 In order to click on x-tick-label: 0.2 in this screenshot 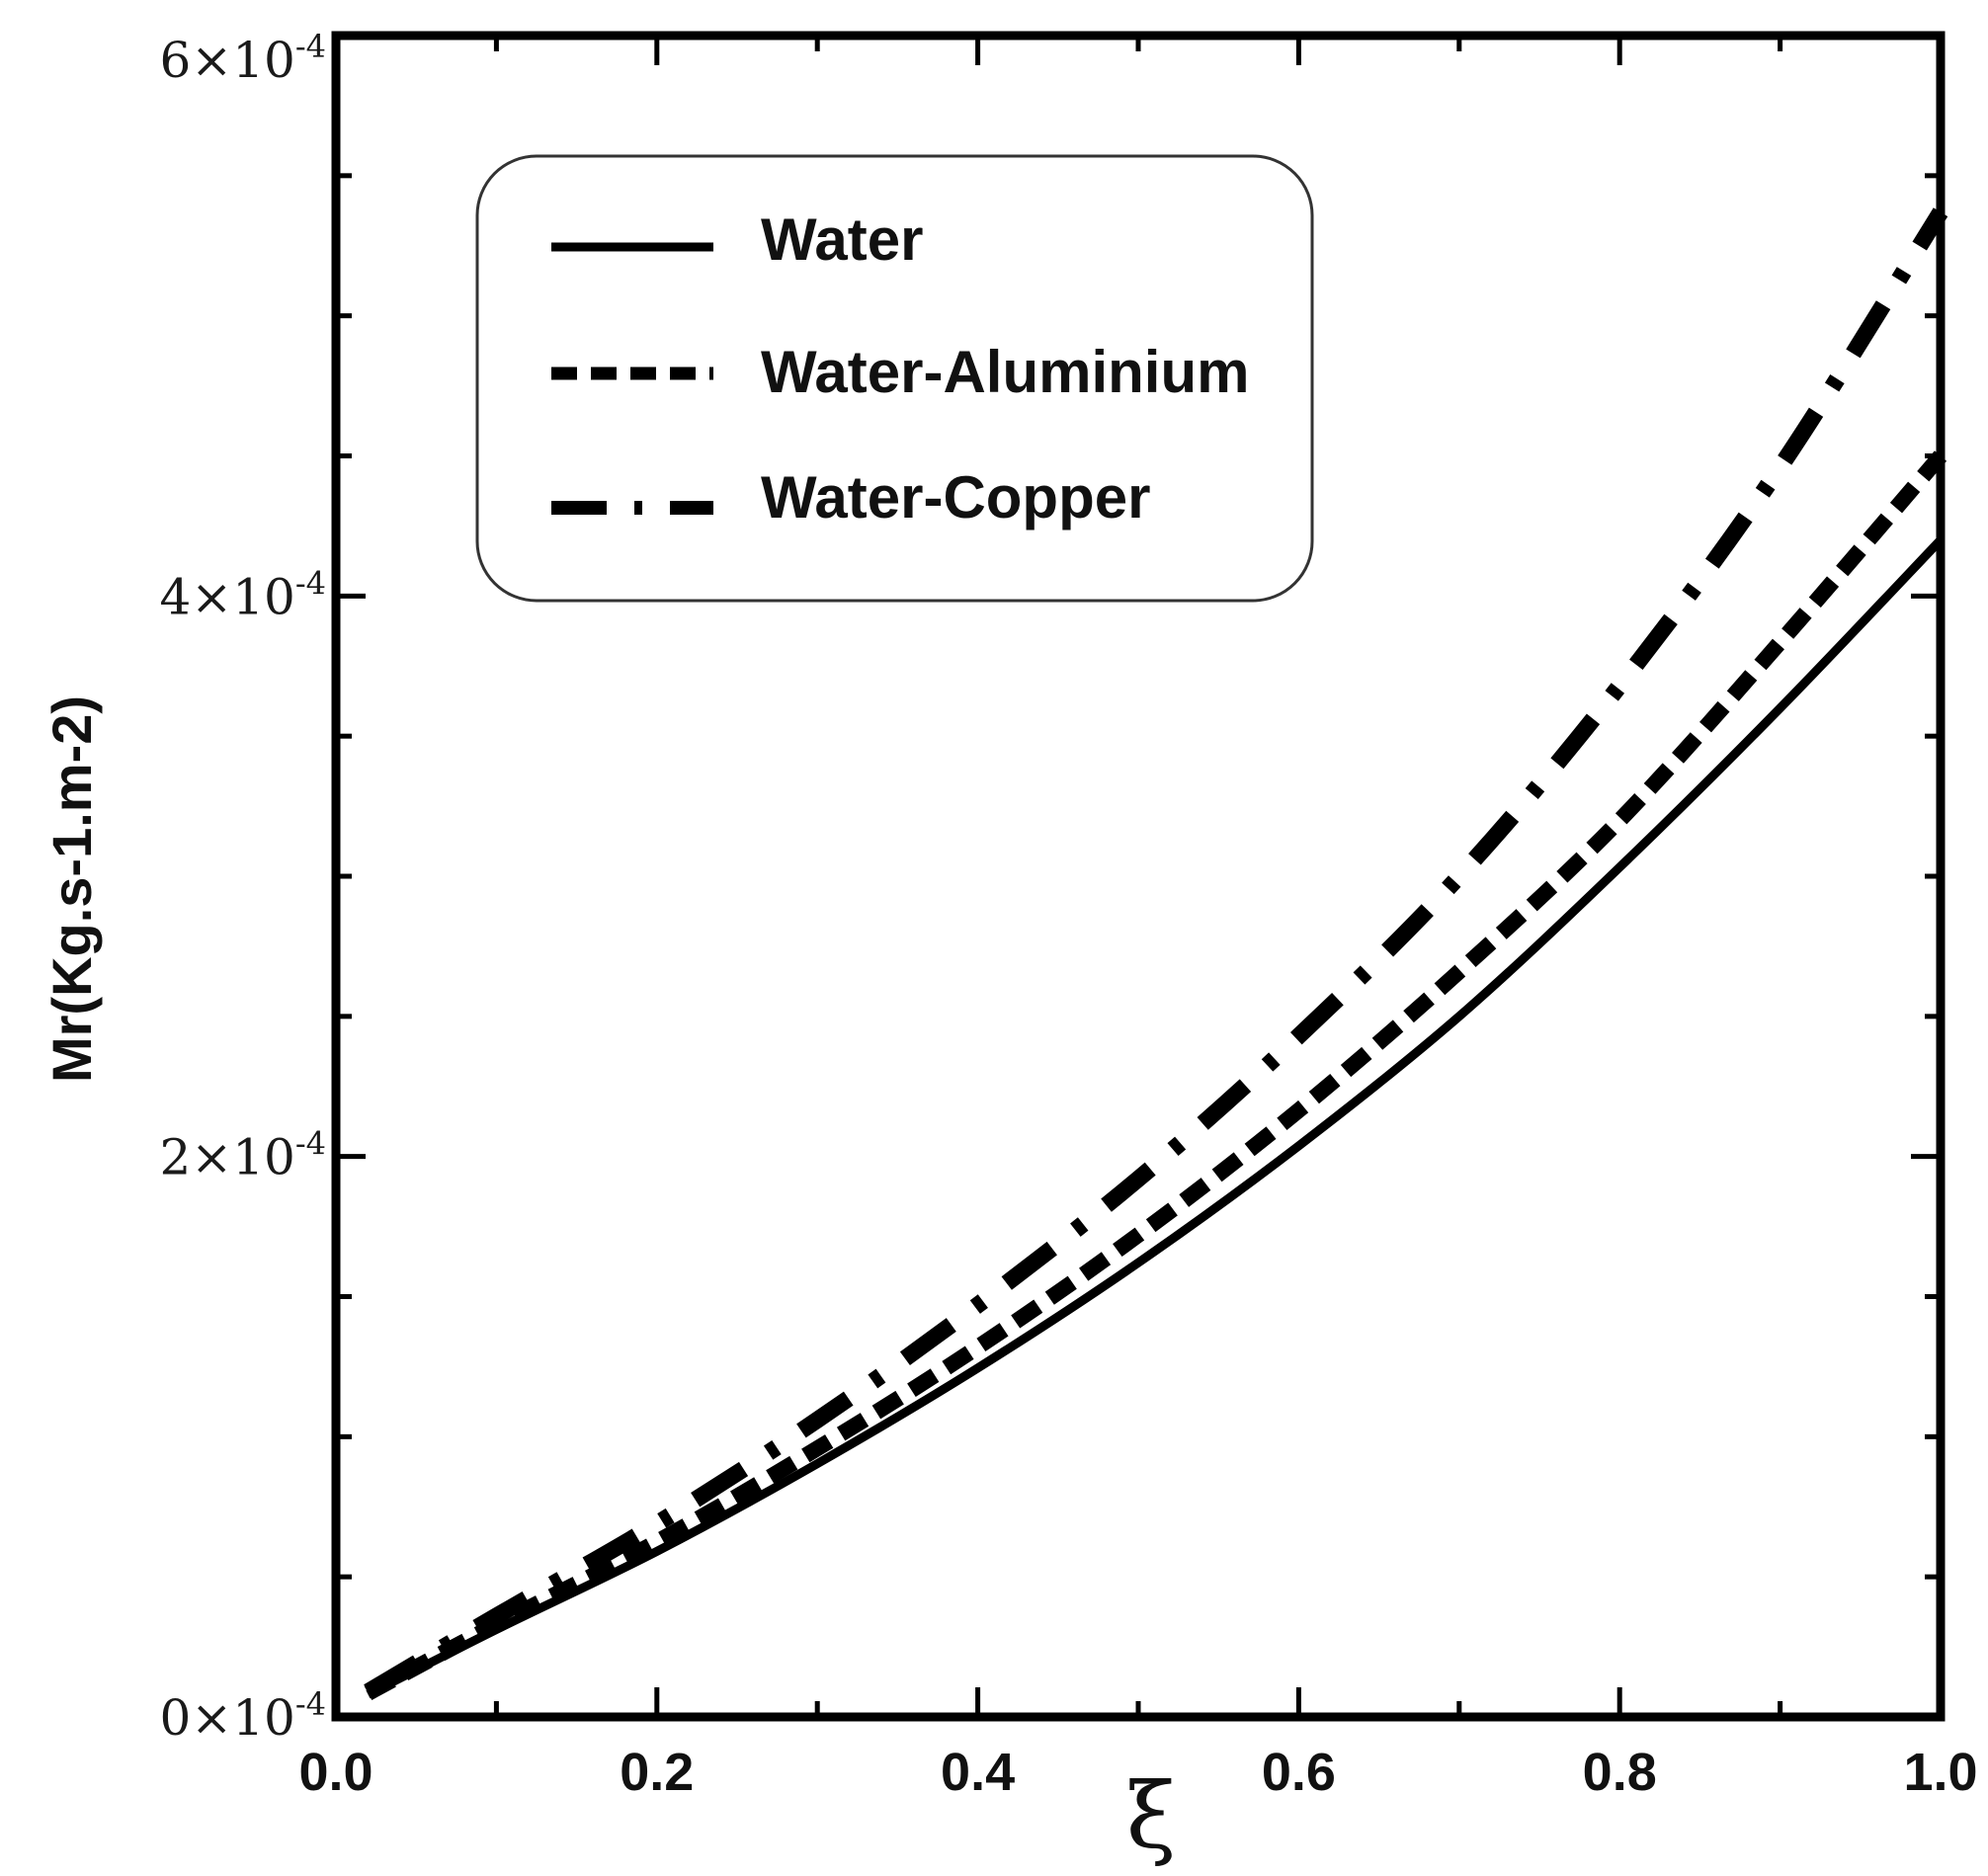, I will do `click(657, 1773)`.